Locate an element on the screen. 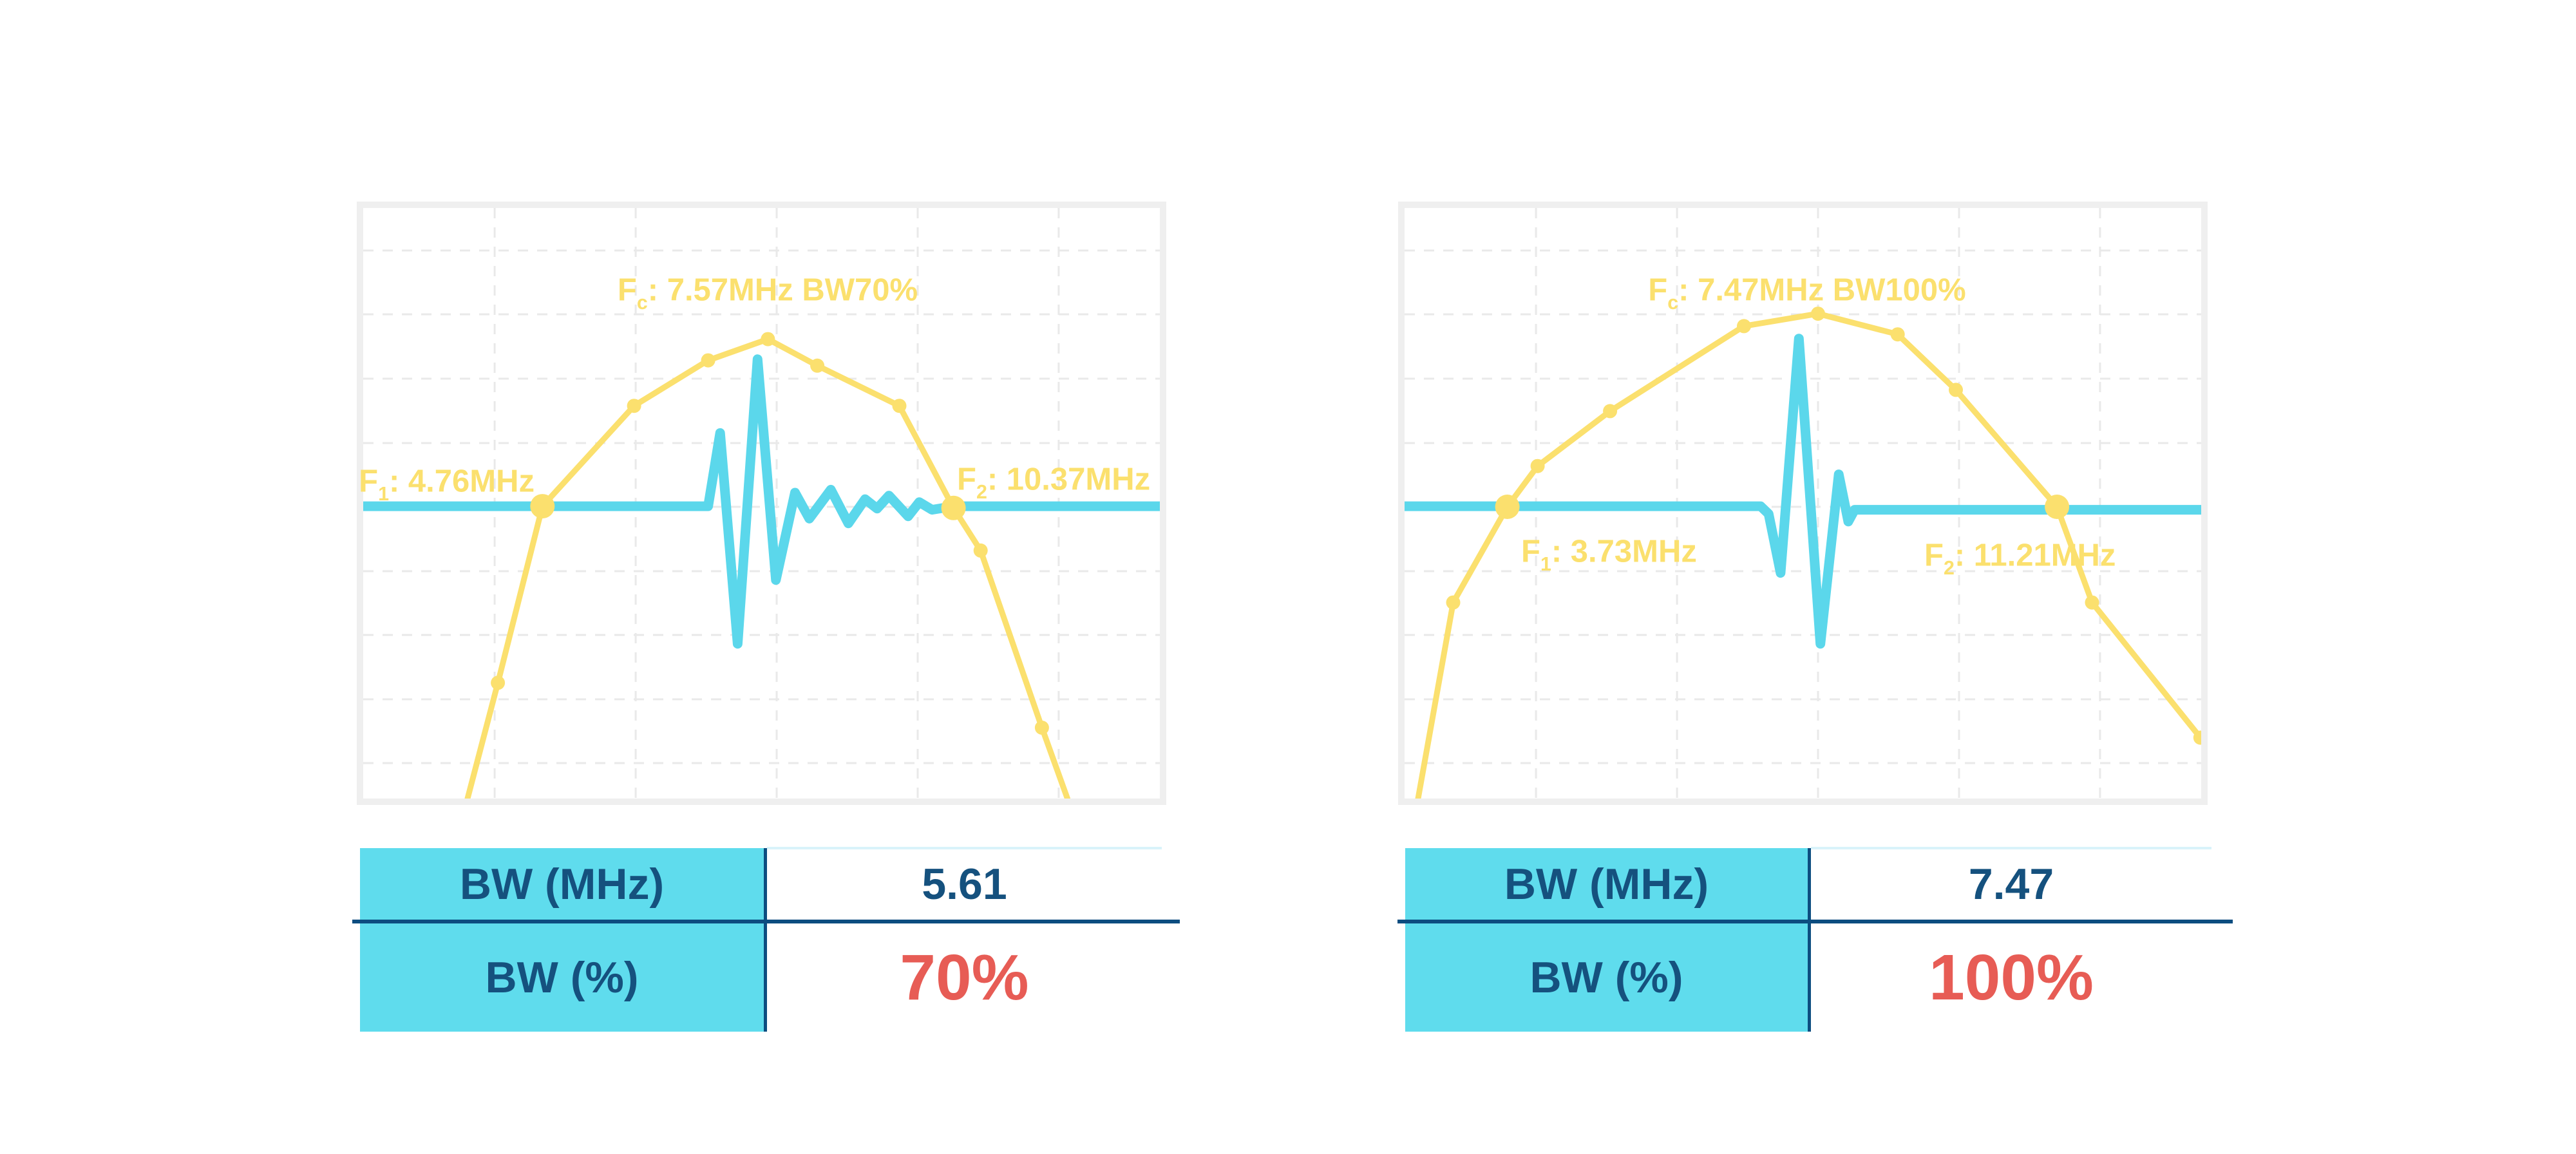 This screenshot has width=2576, height=1154. right-table-row1-value: 7.47 is located at coordinates (2011, 884).